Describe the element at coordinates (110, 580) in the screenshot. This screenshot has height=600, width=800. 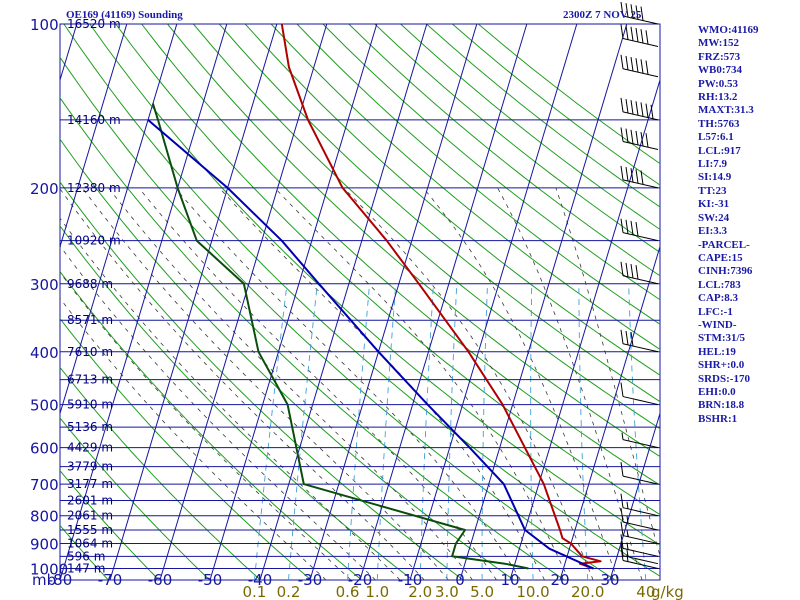
I see `temperature-tick-label: -70` at that location.